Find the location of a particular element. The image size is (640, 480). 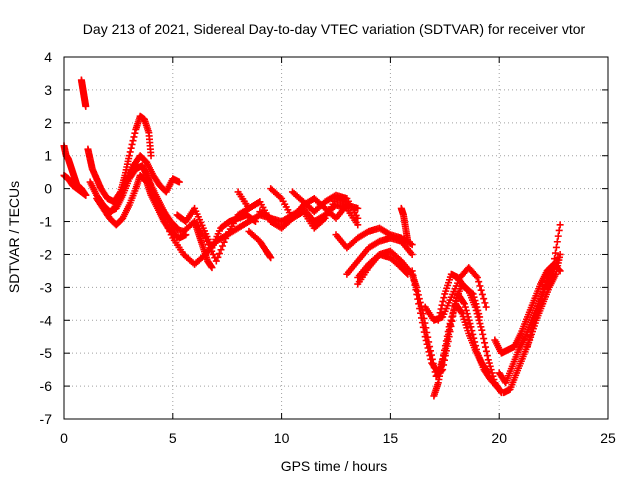

y-tick-label: -6 is located at coordinates (46, 386).